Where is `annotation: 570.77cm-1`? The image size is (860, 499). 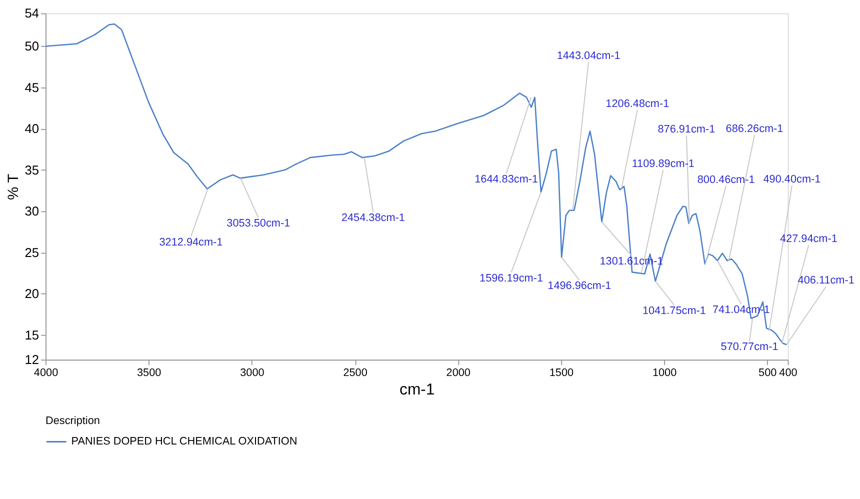 annotation: 570.77cm-1 is located at coordinates (749, 347).